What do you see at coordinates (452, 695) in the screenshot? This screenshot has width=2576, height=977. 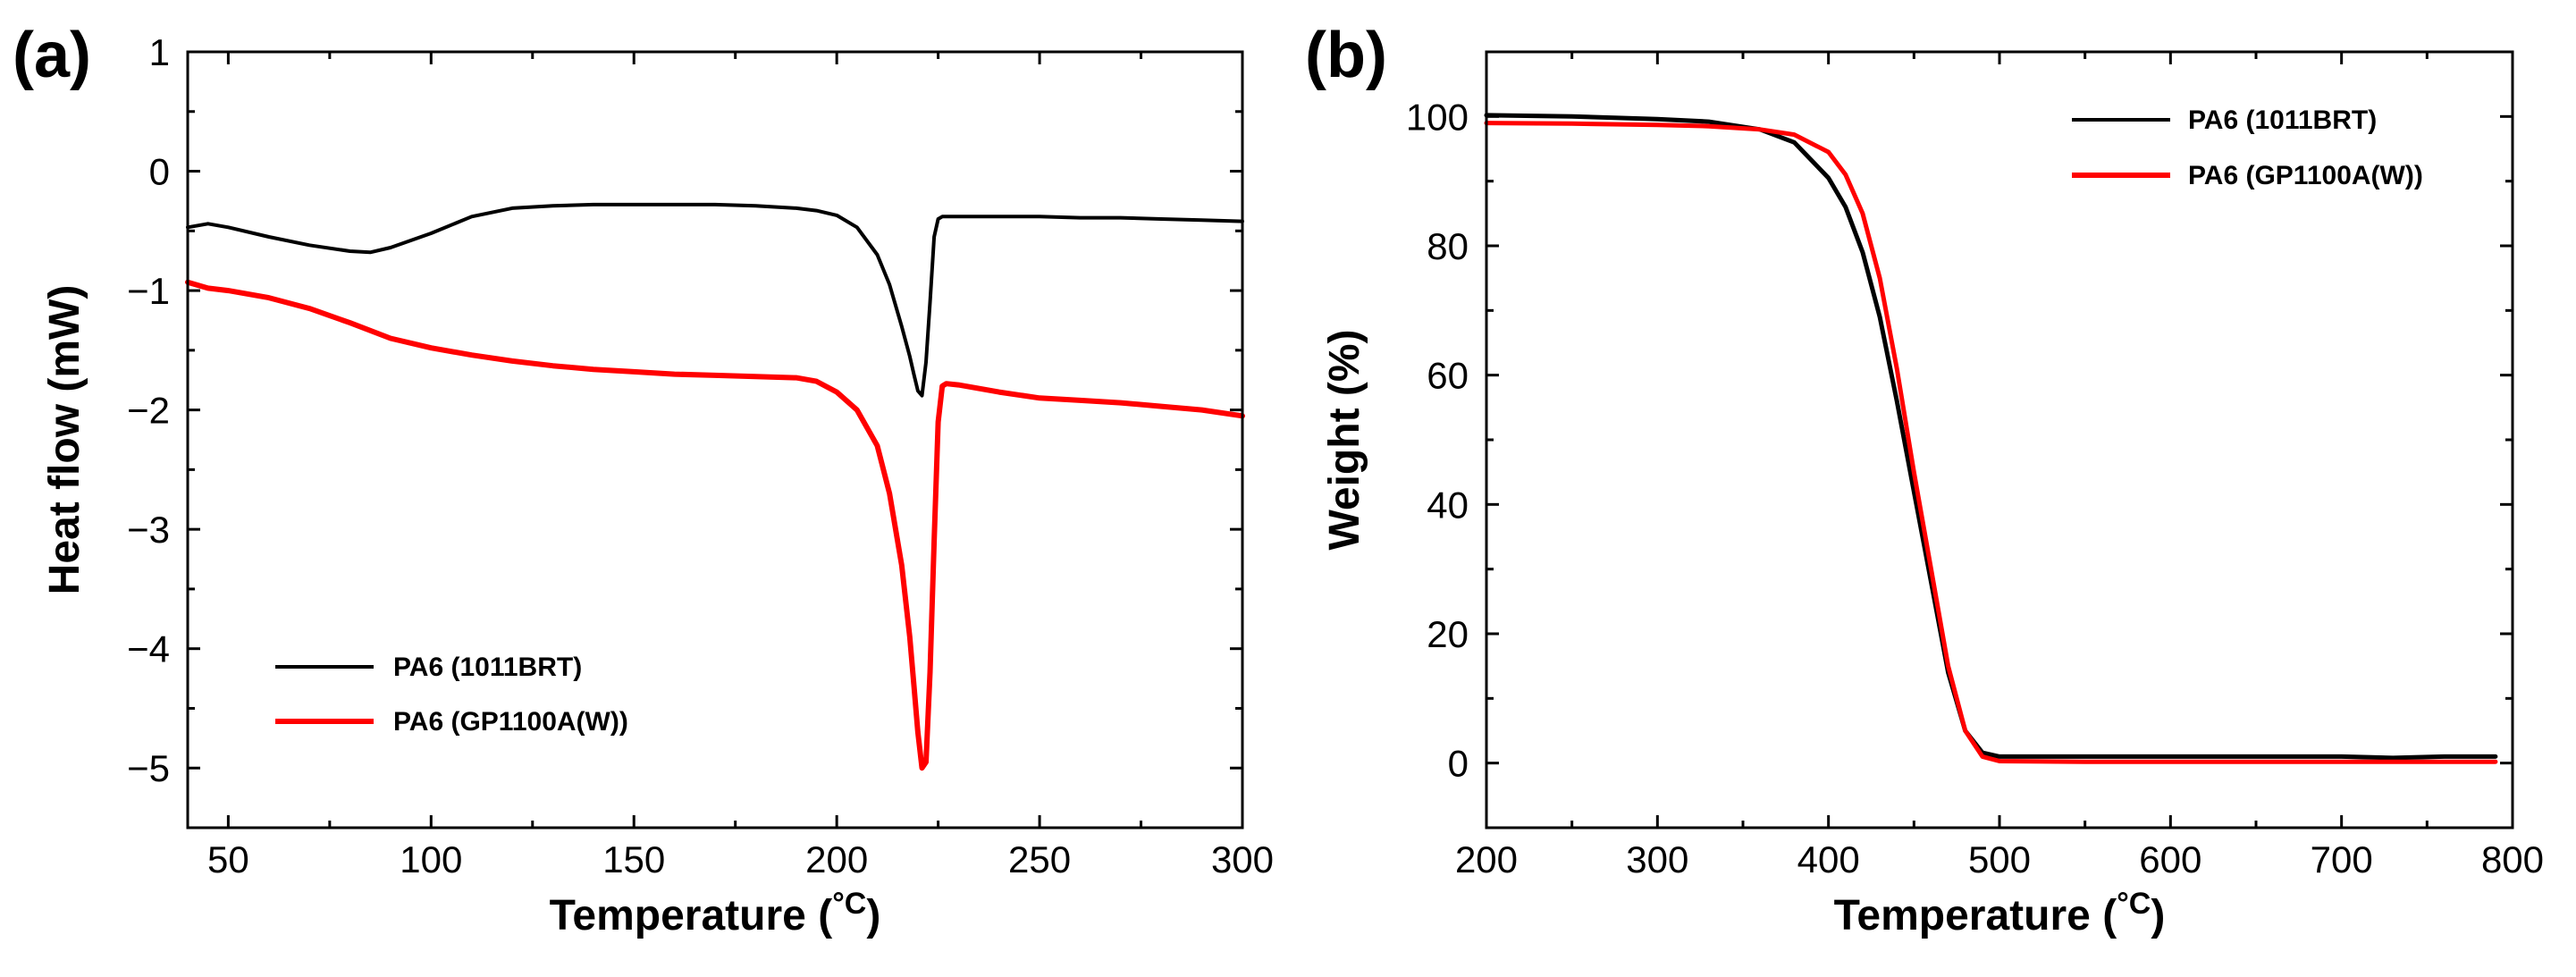 I see `legend-a: PA6 (1011BRT) PA6 (GP1100A(W))` at bounding box center [452, 695].